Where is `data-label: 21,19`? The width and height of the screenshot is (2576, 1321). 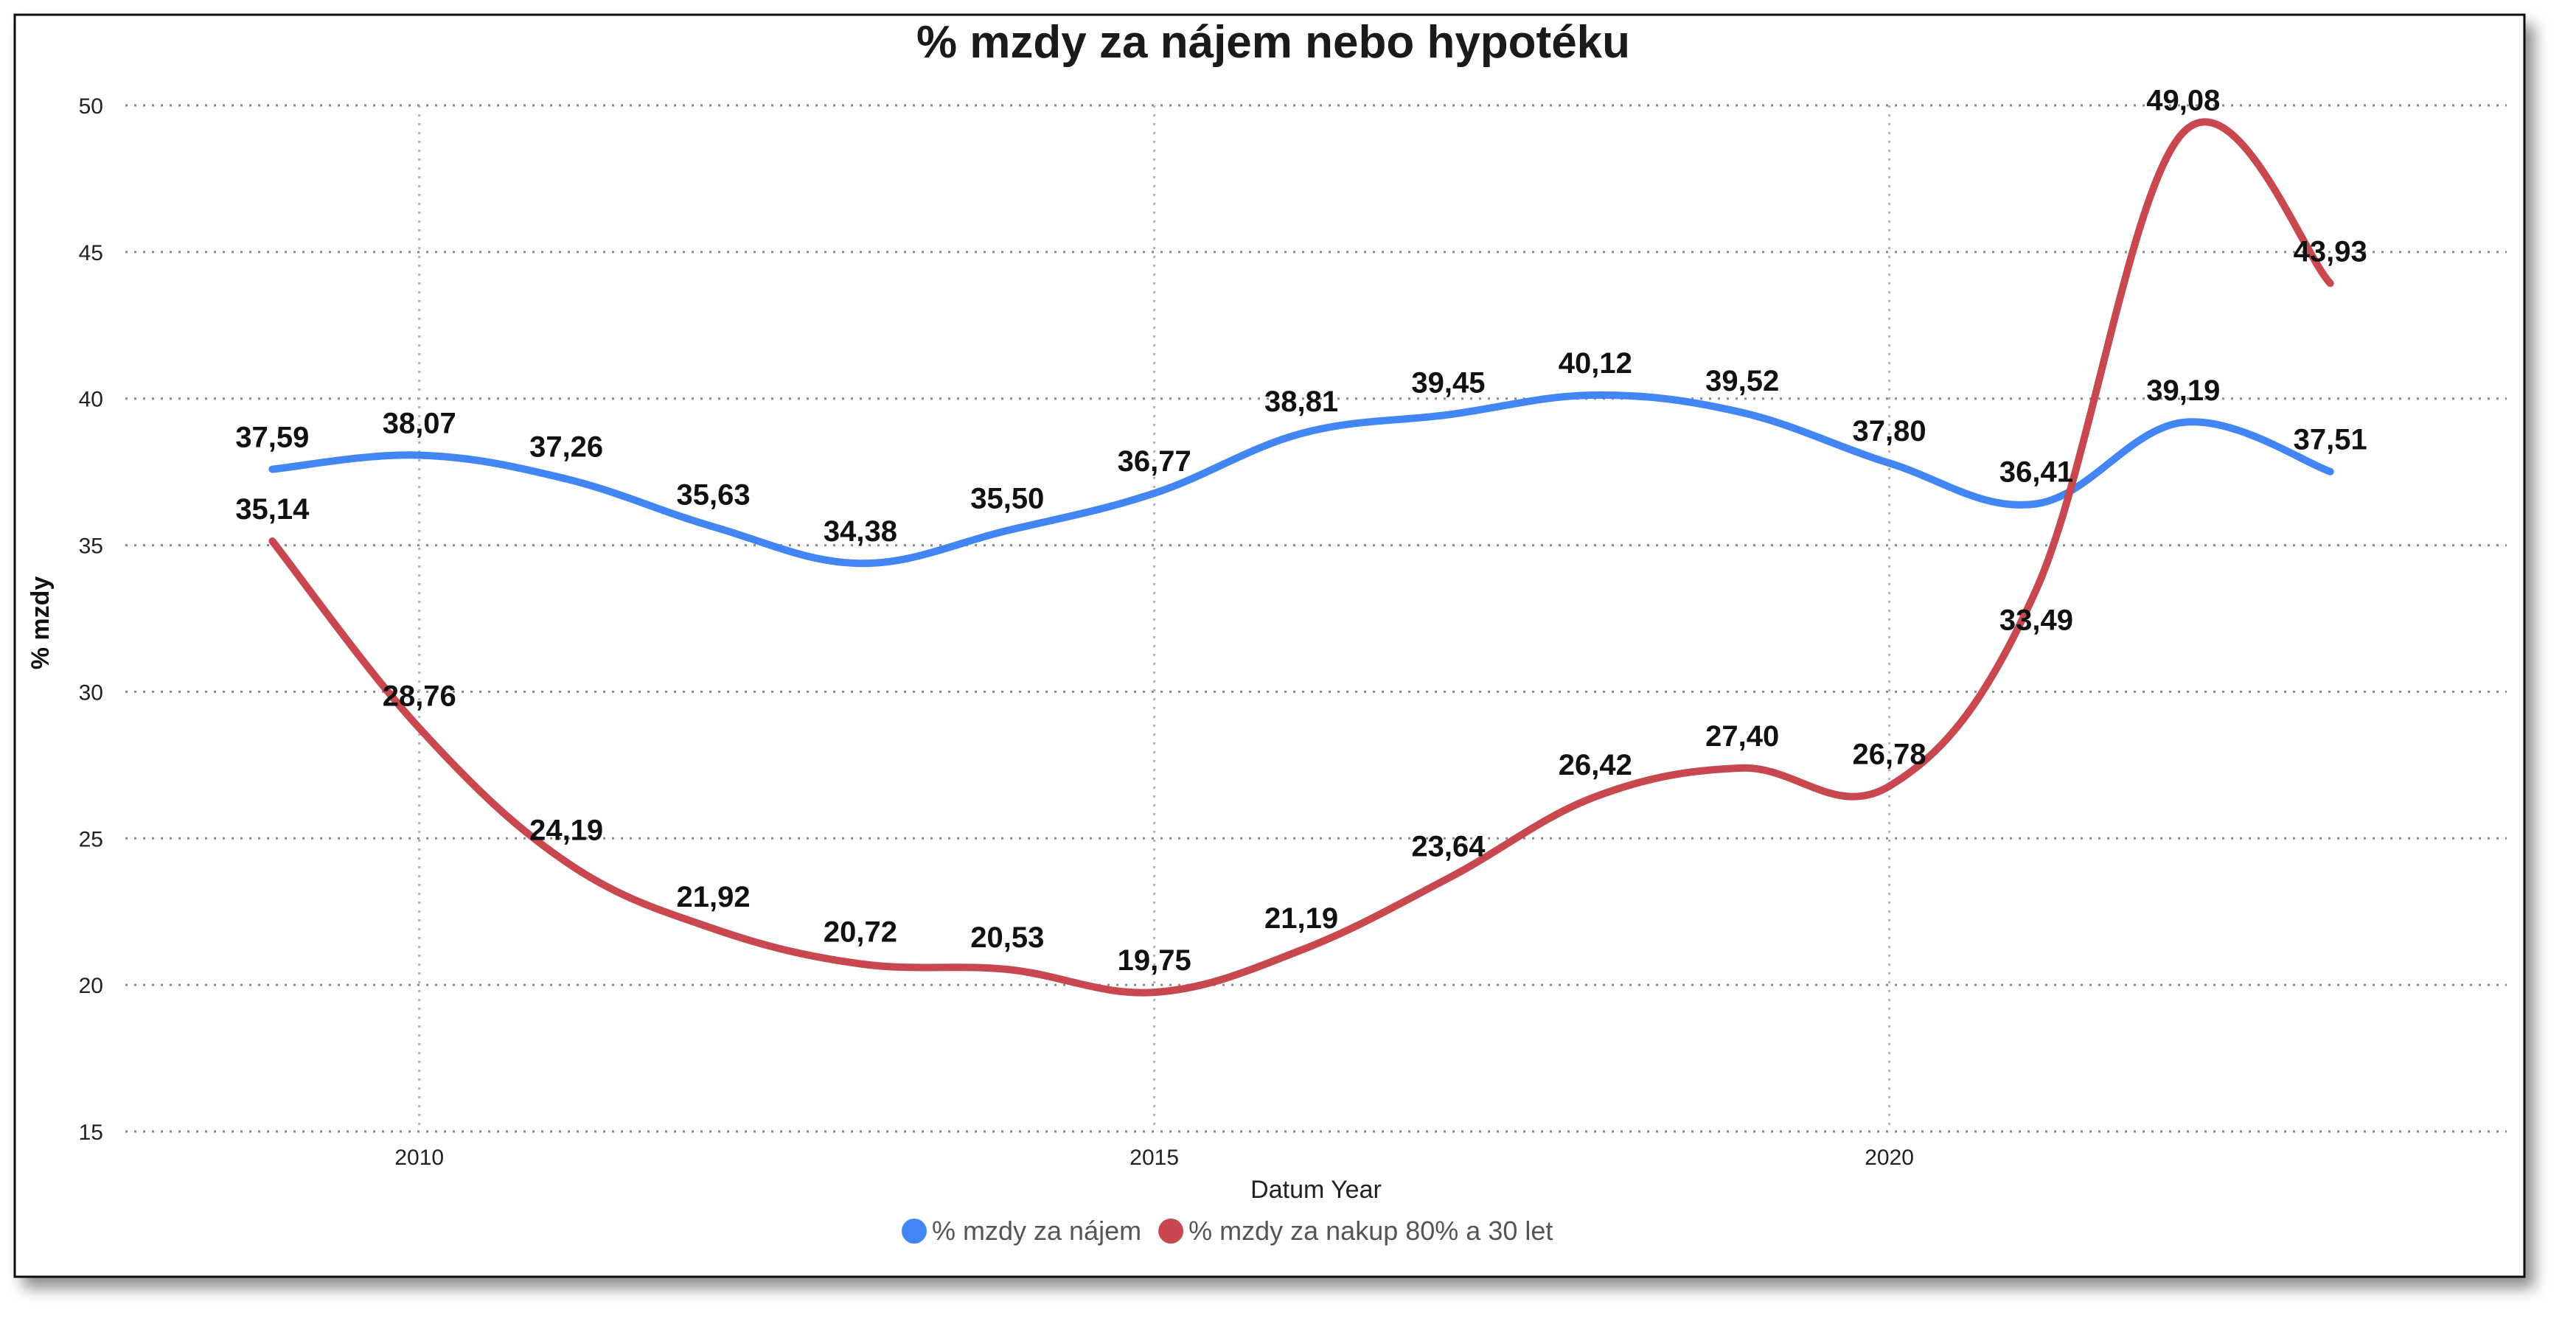 data-label: 21,19 is located at coordinates (1301, 918).